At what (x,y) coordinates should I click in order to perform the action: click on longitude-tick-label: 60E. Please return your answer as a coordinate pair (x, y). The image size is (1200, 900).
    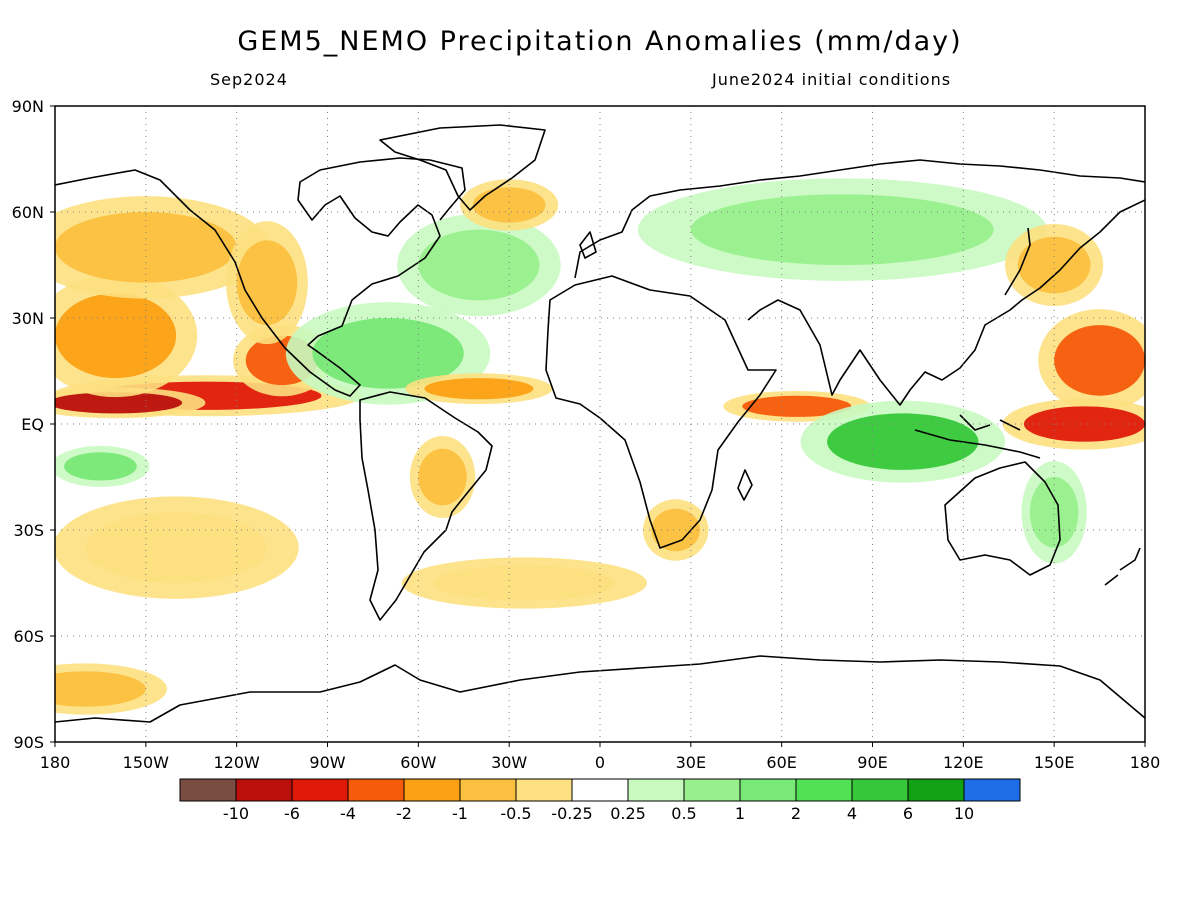
    Looking at the image, I should click on (781, 762).